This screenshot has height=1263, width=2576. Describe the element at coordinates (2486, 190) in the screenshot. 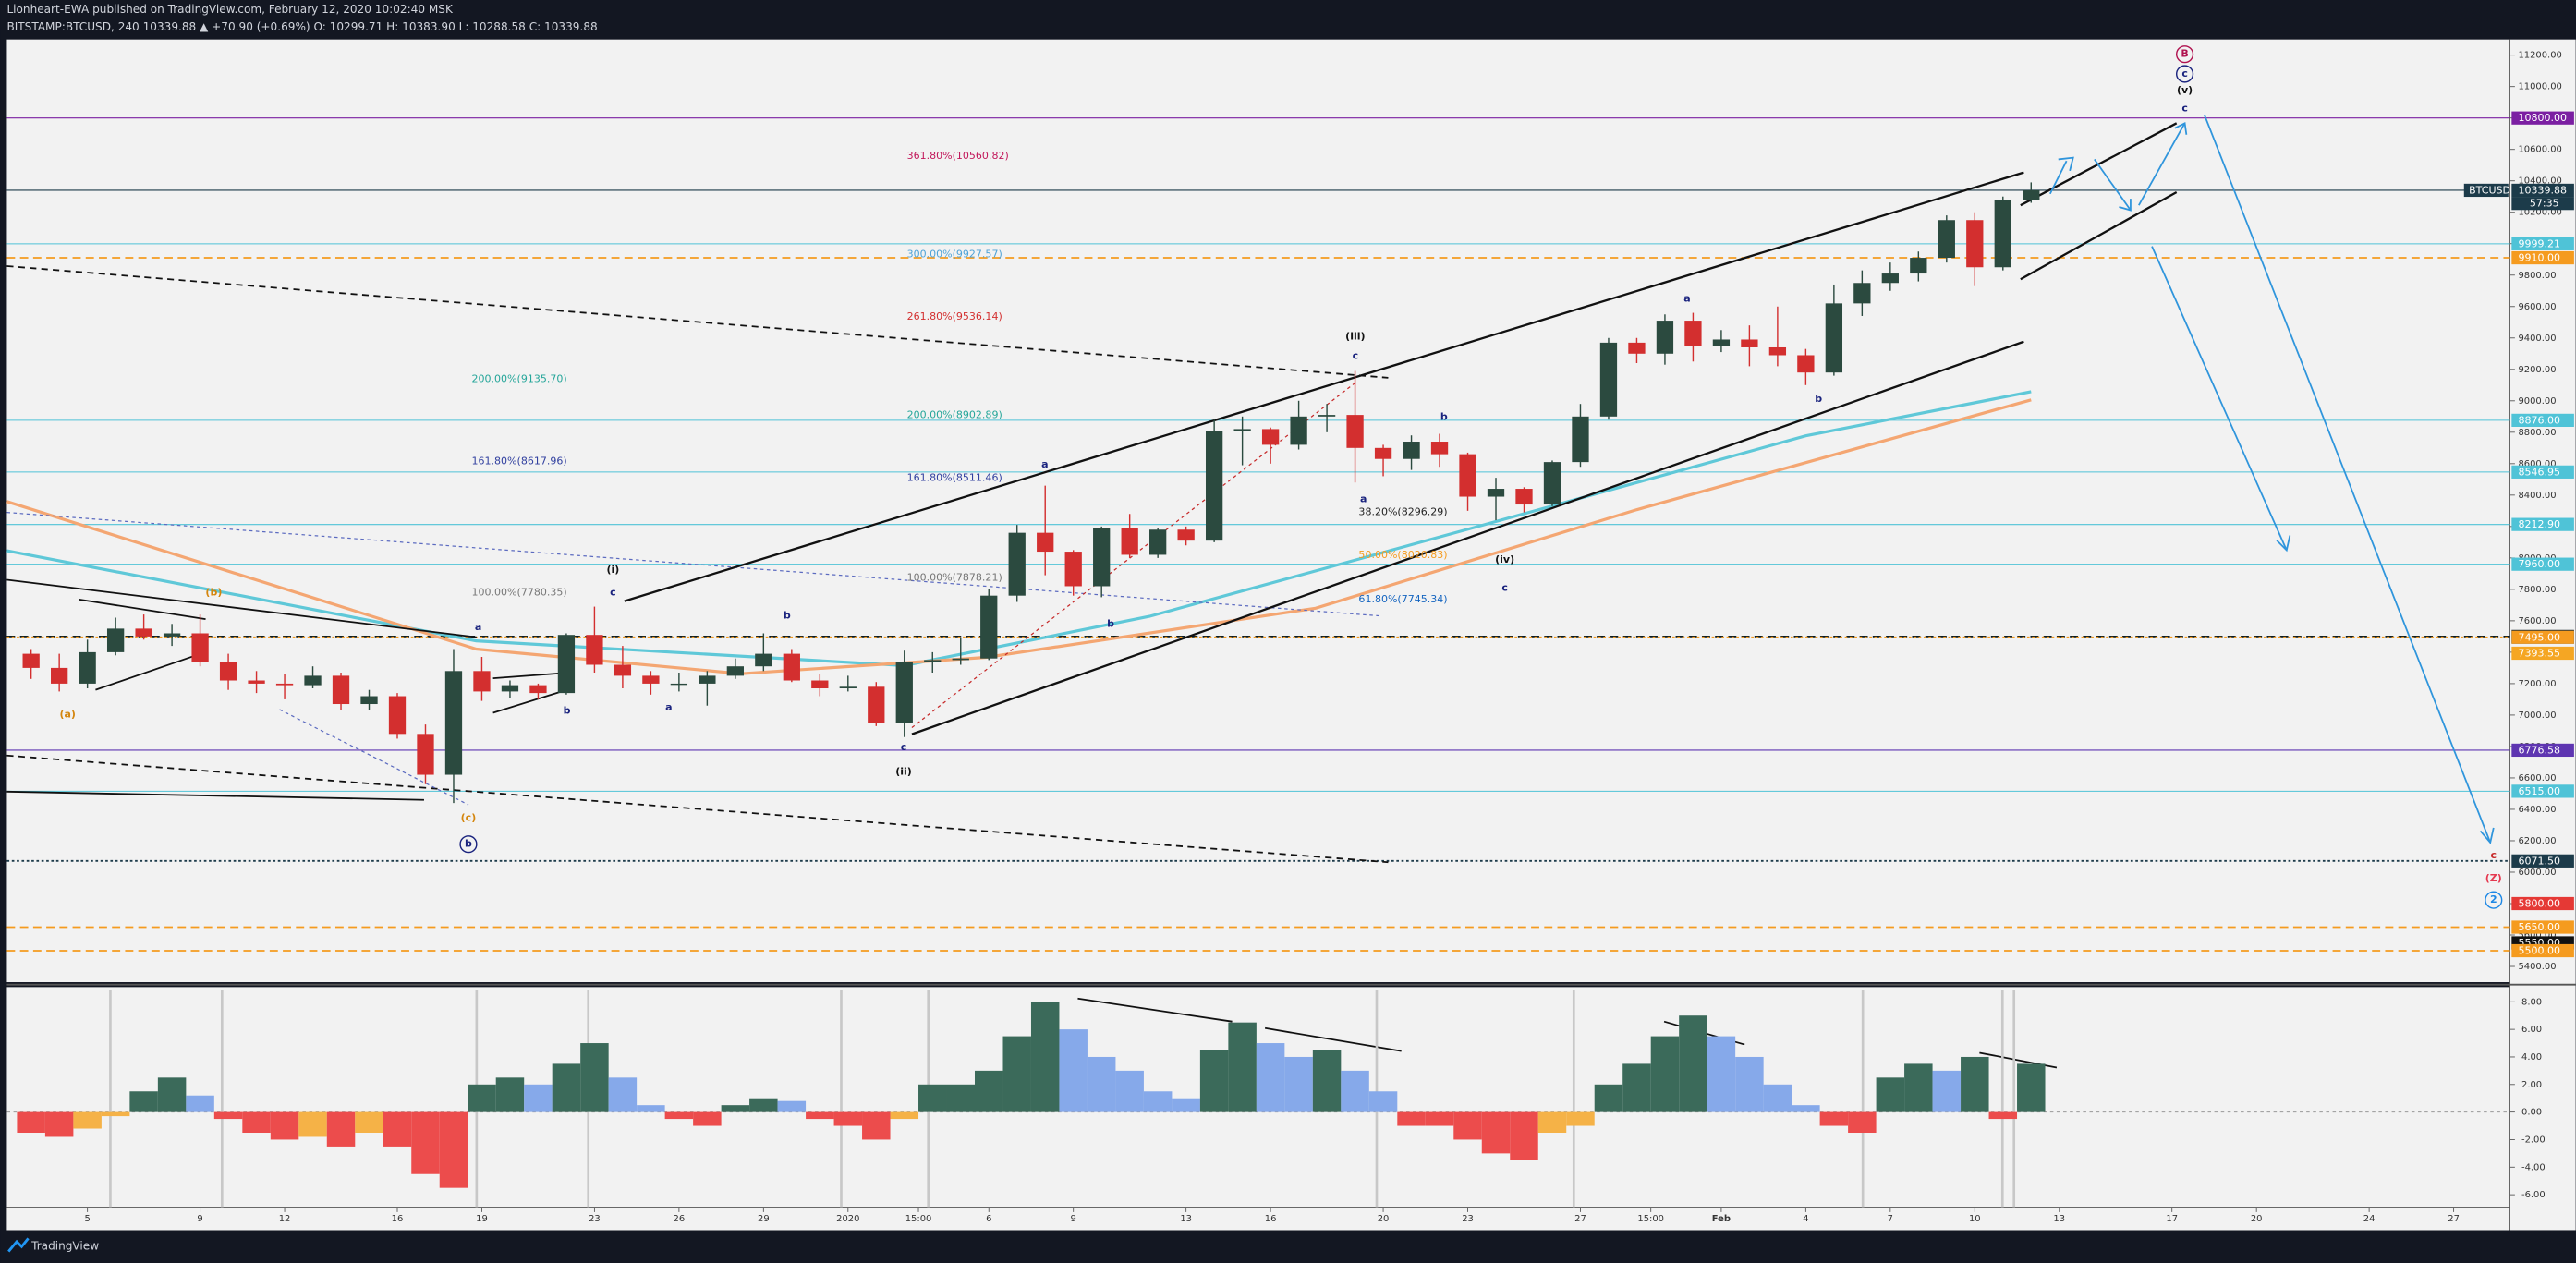

I see `symbol-tag` at that location.